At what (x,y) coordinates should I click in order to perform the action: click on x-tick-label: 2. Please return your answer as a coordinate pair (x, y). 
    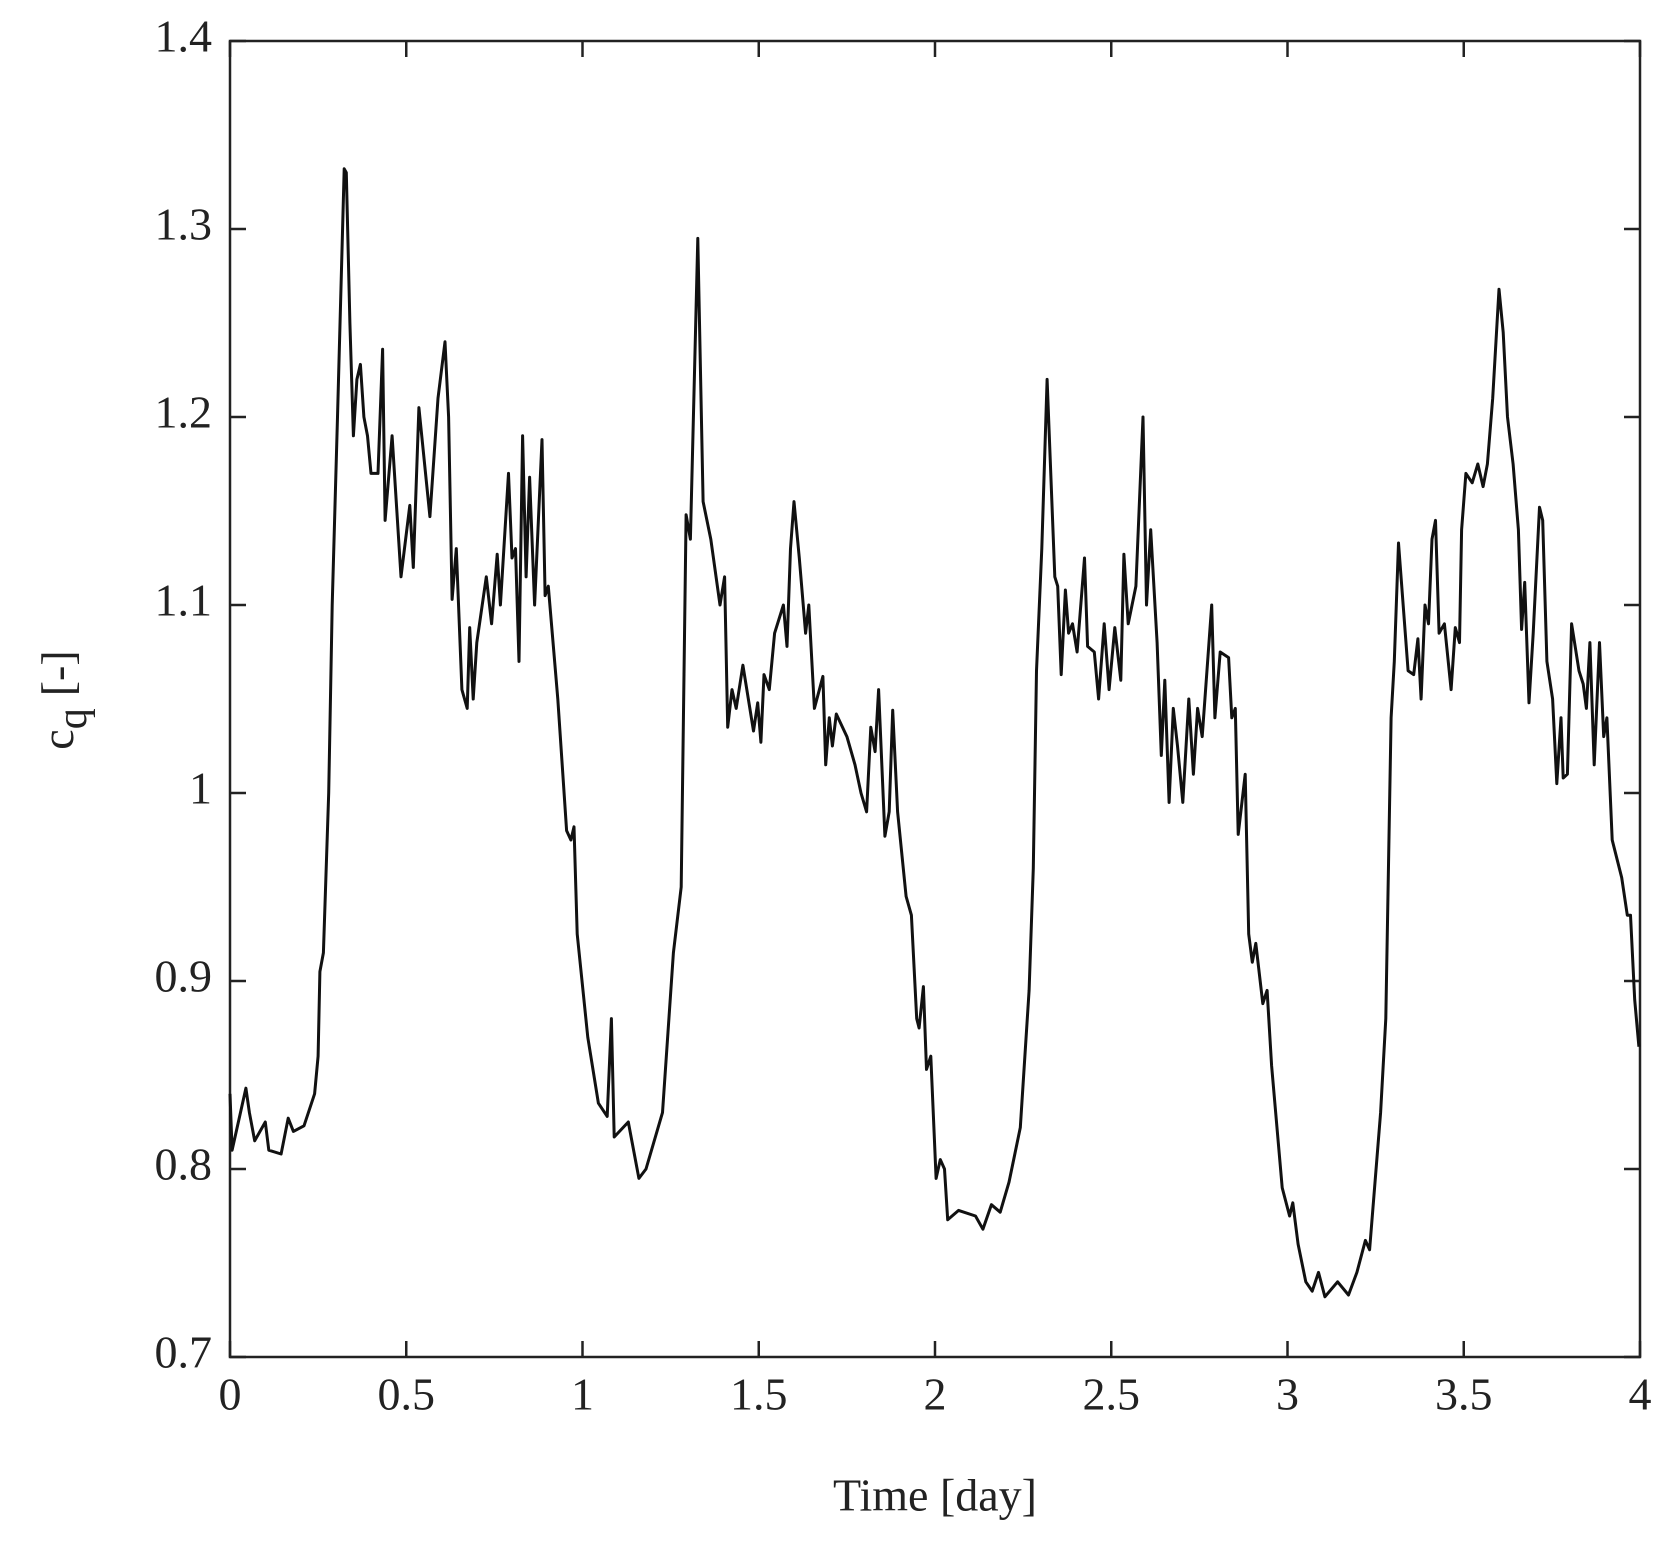
    Looking at the image, I should click on (935, 1394).